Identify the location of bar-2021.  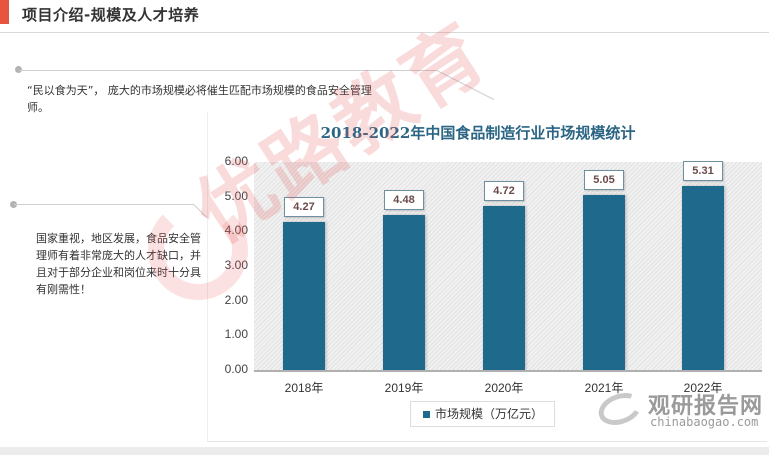
(604, 282).